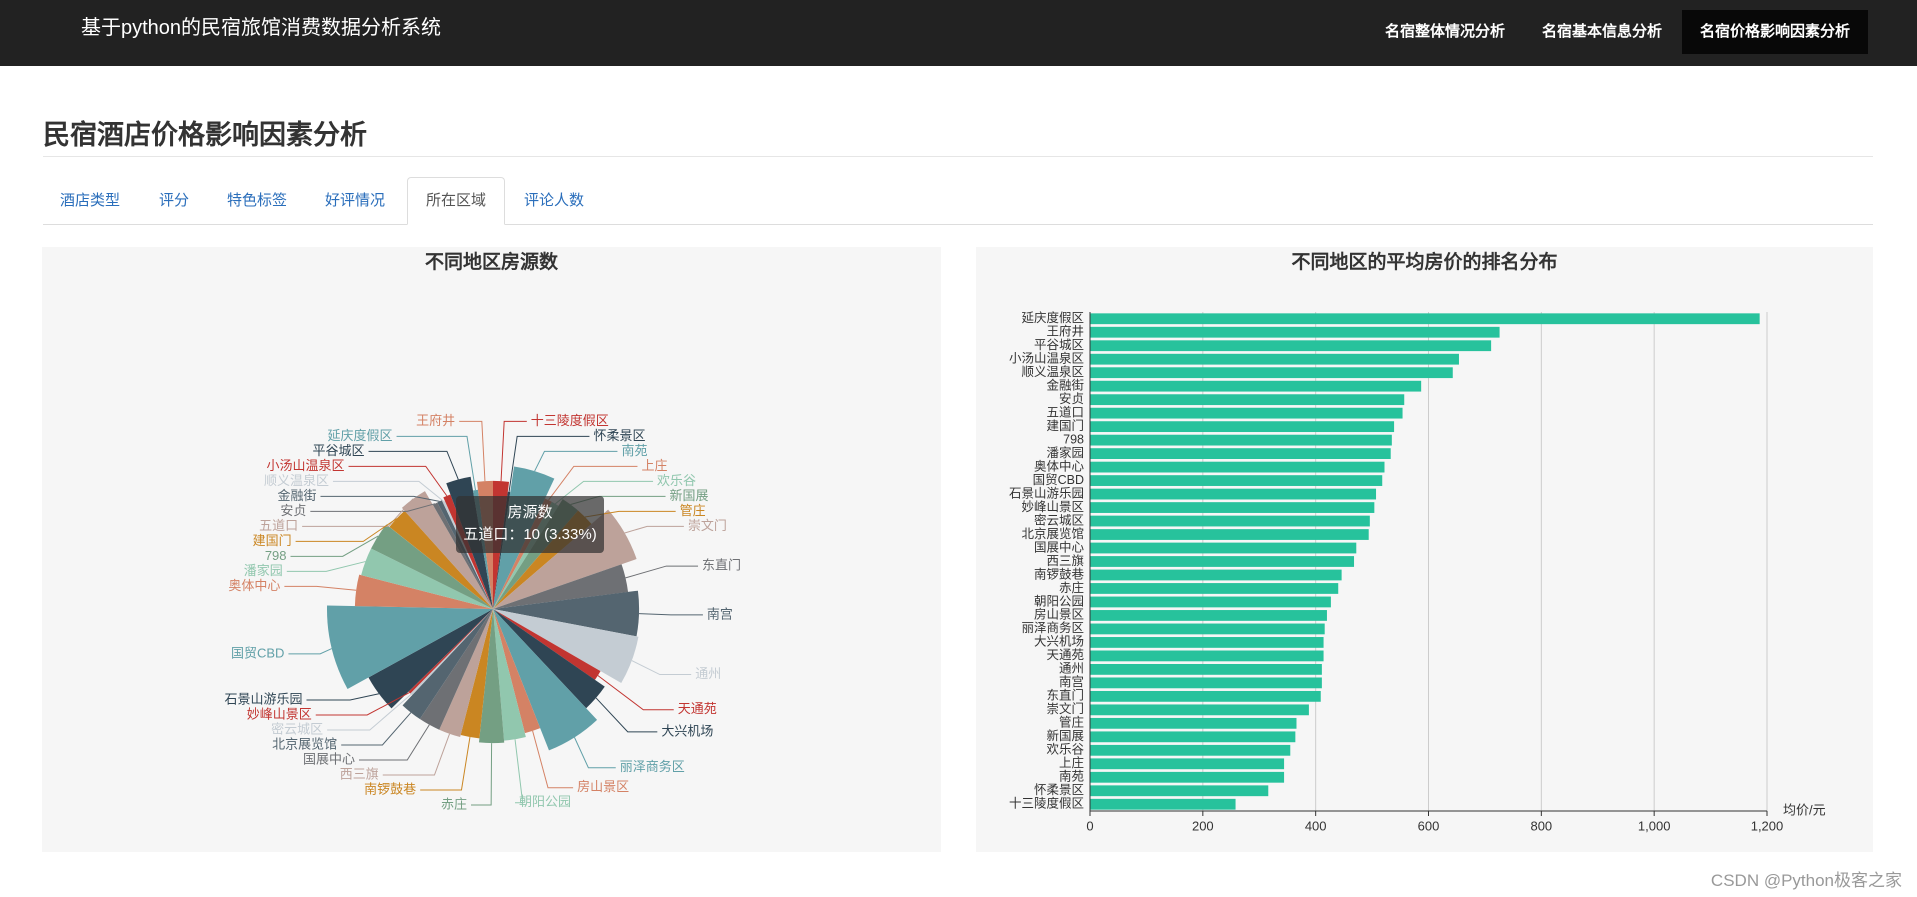  What do you see at coordinates (1052, 507) in the screenshot?
I see `y-tick-label: 妙峰山景区` at bounding box center [1052, 507].